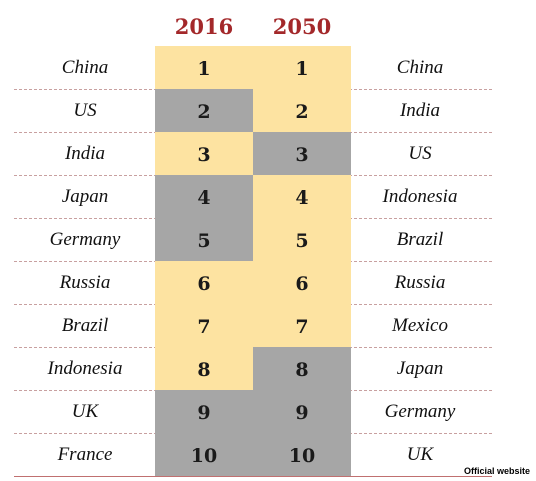 Image resolution: width=536 pixels, height=481 pixels. What do you see at coordinates (420, 196) in the screenshot?
I see `country-2050: Indonesia` at bounding box center [420, 196].